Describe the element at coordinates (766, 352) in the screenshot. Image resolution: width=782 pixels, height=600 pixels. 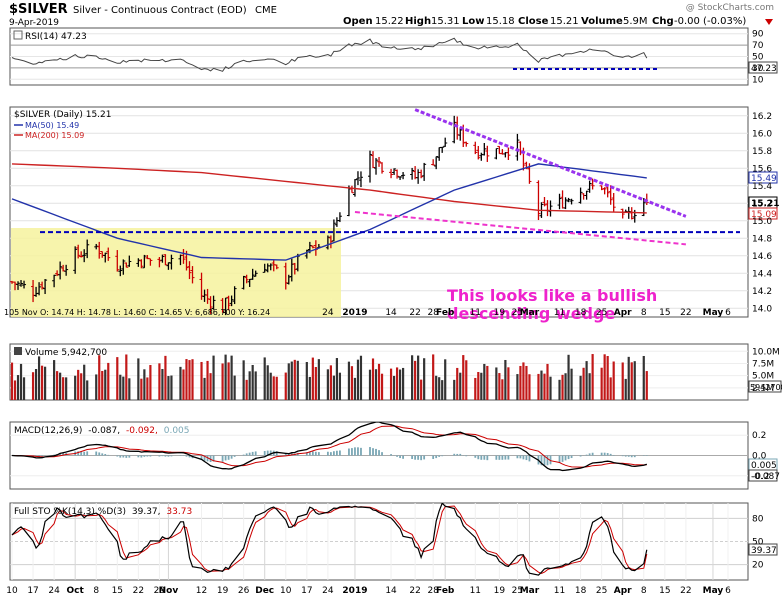
I see `volume-tick-label: 10.0M` at that location.